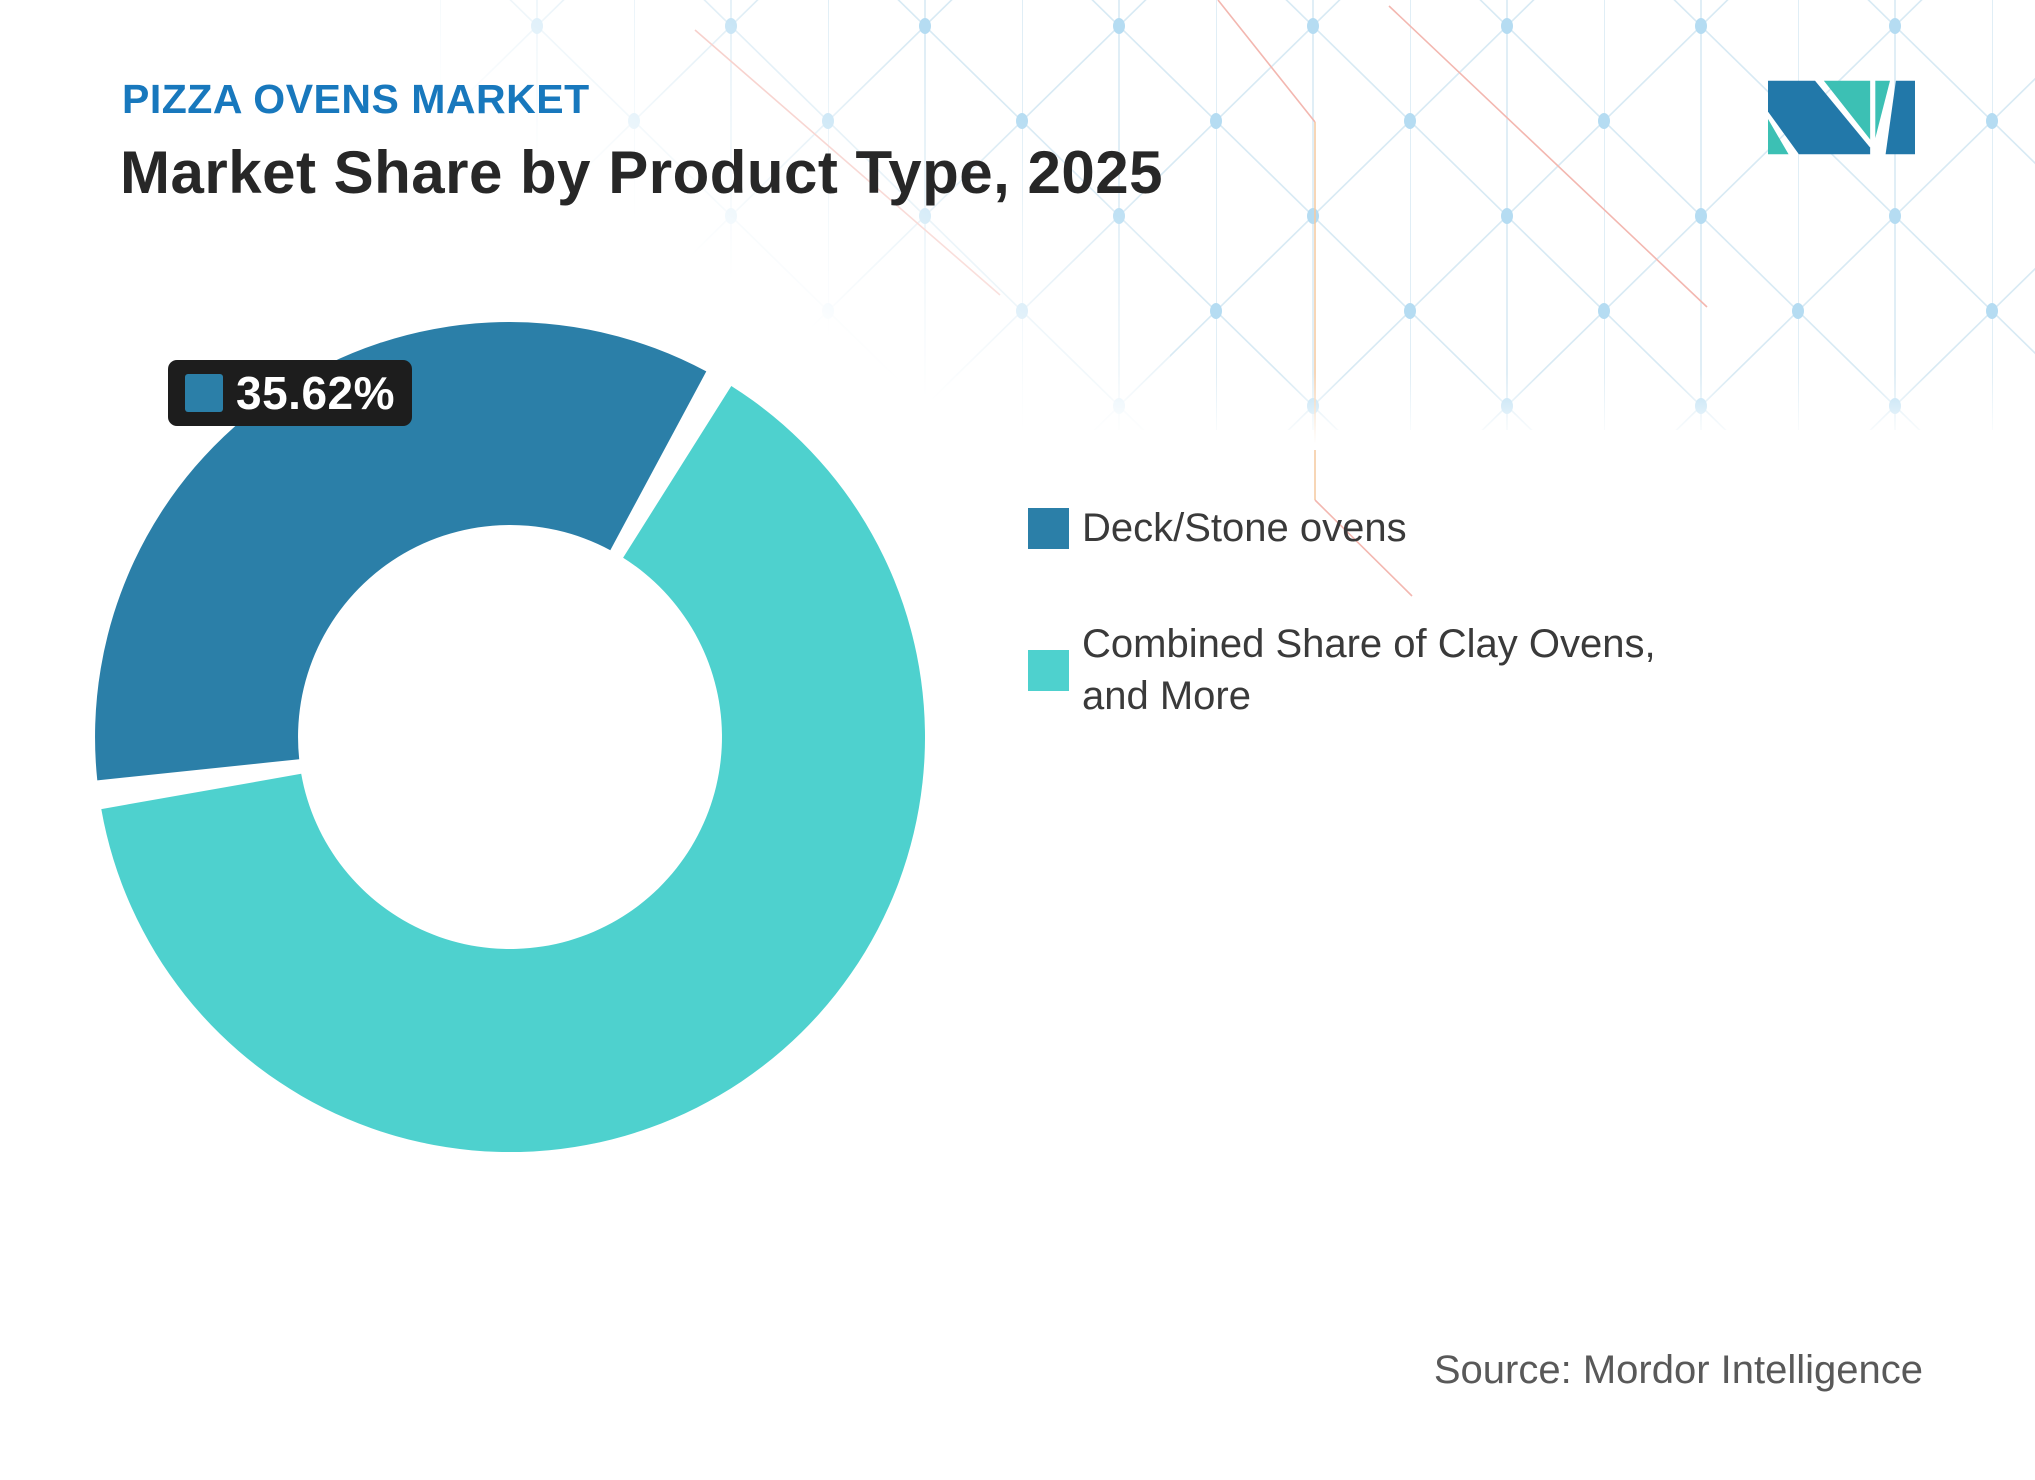 This screenshot has height=1480, width=2035. I want to click on data-label-deck-stone-ovens: 35.62%, so click(290, 393).